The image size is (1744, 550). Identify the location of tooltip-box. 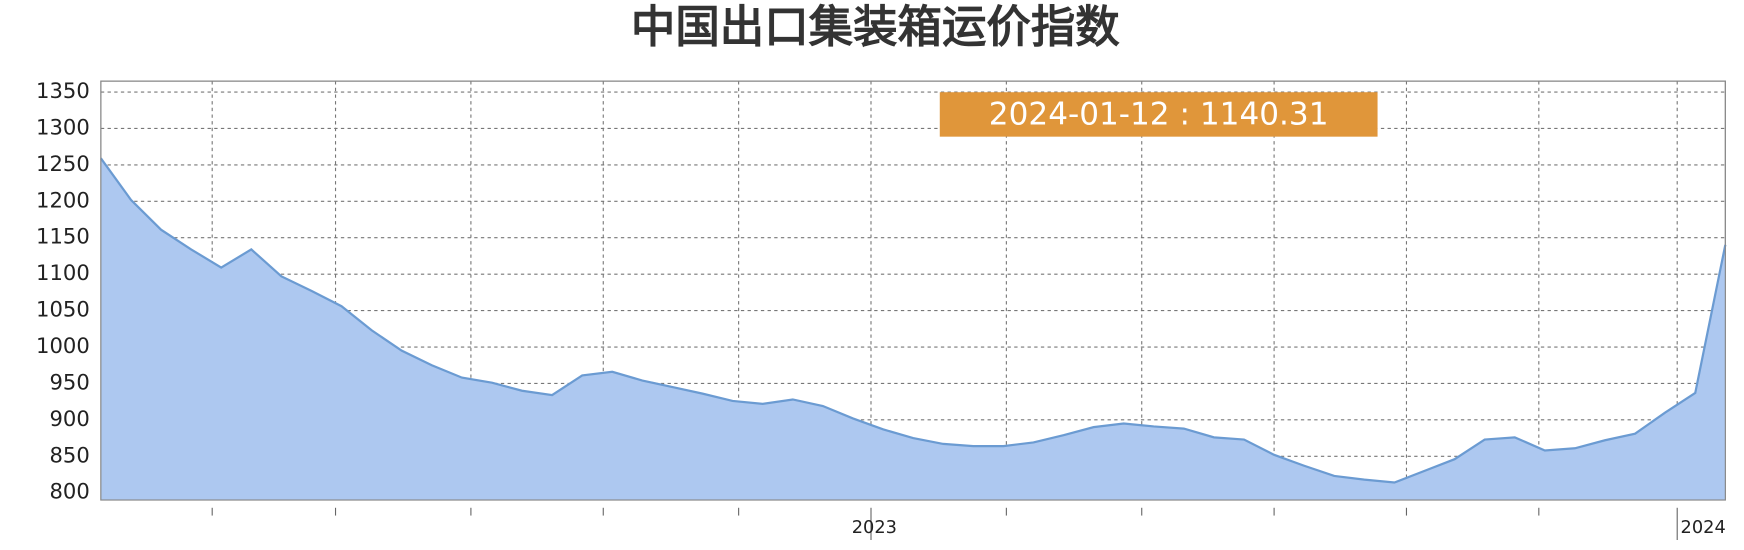
(1158, 114).